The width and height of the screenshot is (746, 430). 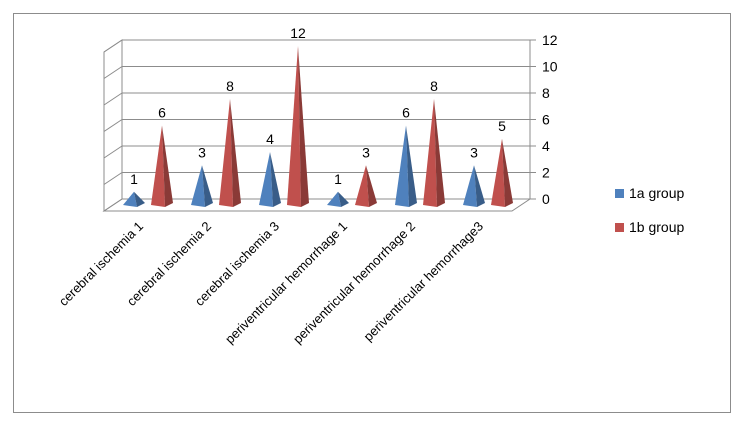 I want to click on y-tick-label: 2, so click(x=546, y=173).